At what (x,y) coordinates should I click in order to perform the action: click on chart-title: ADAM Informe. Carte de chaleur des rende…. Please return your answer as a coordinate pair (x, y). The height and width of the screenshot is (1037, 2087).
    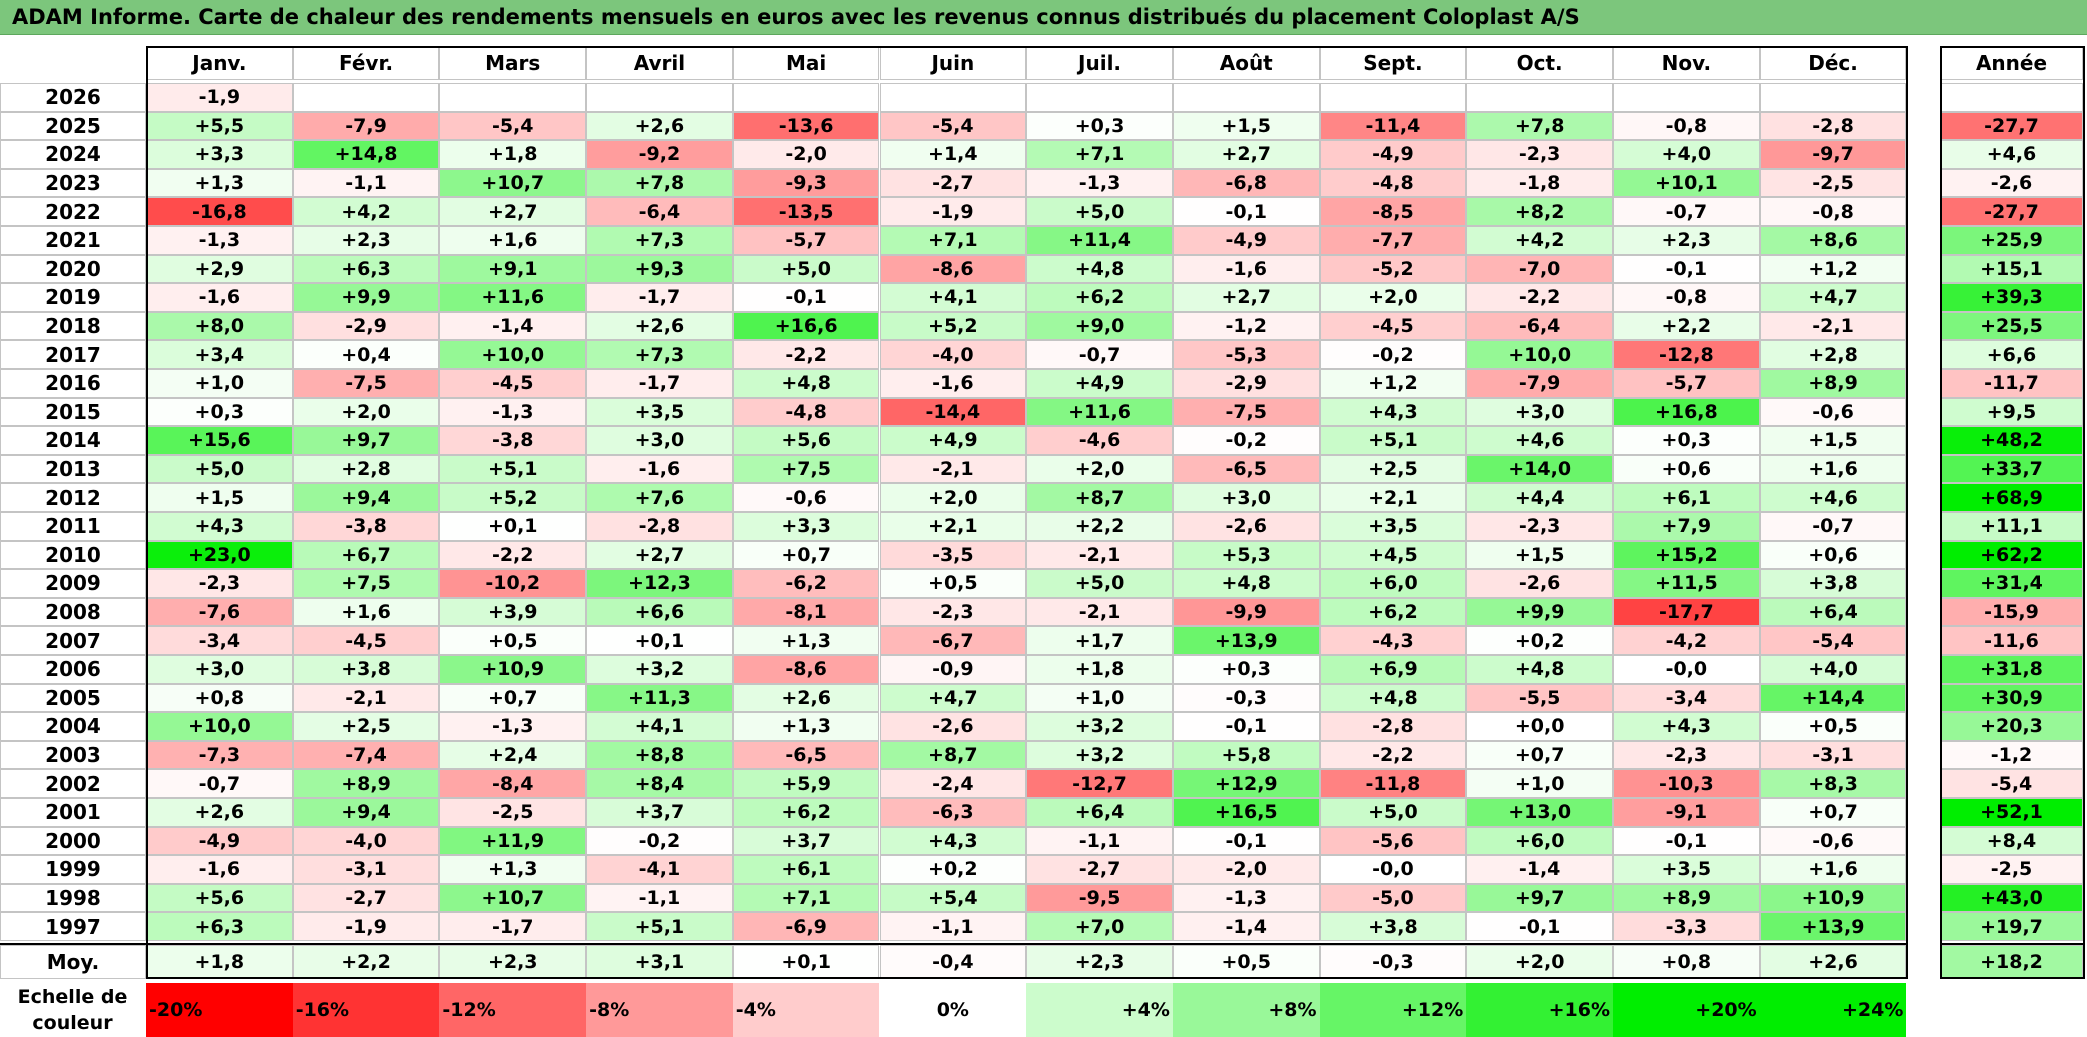
    Looking at the image, I should click on (796, 17).